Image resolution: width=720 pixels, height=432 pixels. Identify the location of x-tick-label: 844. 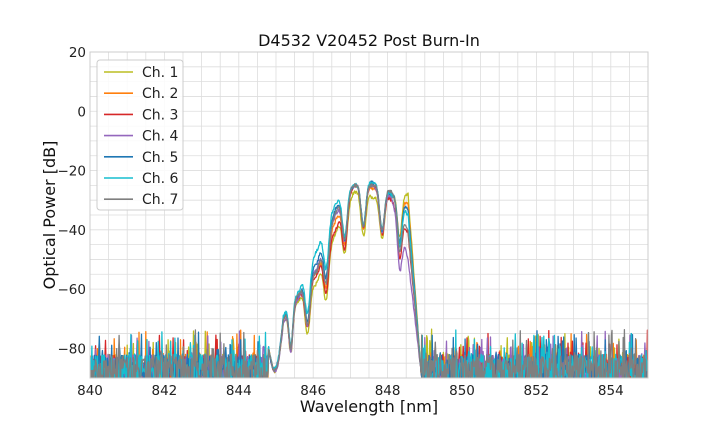
(239, 391).